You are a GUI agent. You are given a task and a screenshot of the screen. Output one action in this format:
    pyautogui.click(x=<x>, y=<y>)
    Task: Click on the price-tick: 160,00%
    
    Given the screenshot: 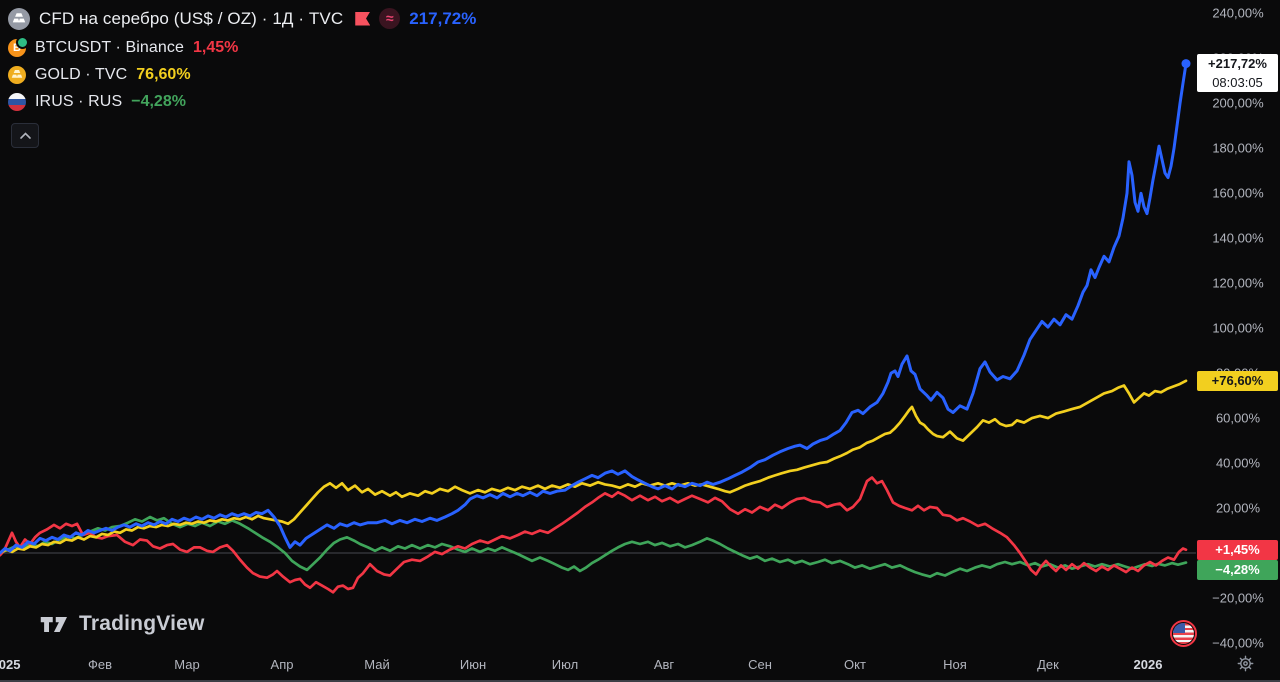 What is the action you would take?
    pyautogui.click(x=1238, y=193)
    